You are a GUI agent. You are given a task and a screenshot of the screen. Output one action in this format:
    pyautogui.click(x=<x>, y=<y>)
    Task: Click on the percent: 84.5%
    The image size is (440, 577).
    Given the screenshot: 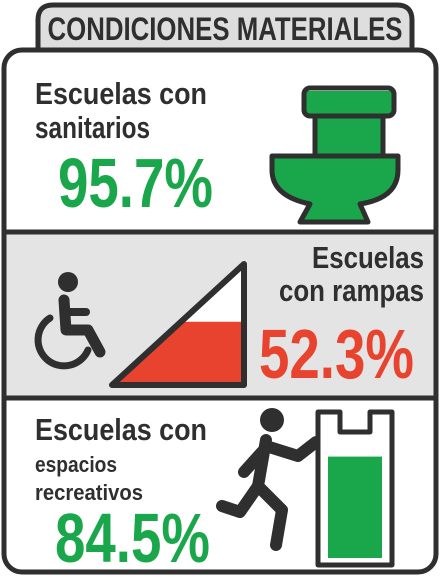 What is the action you would take?
    pyautogui.click(x=132, y=538)
    